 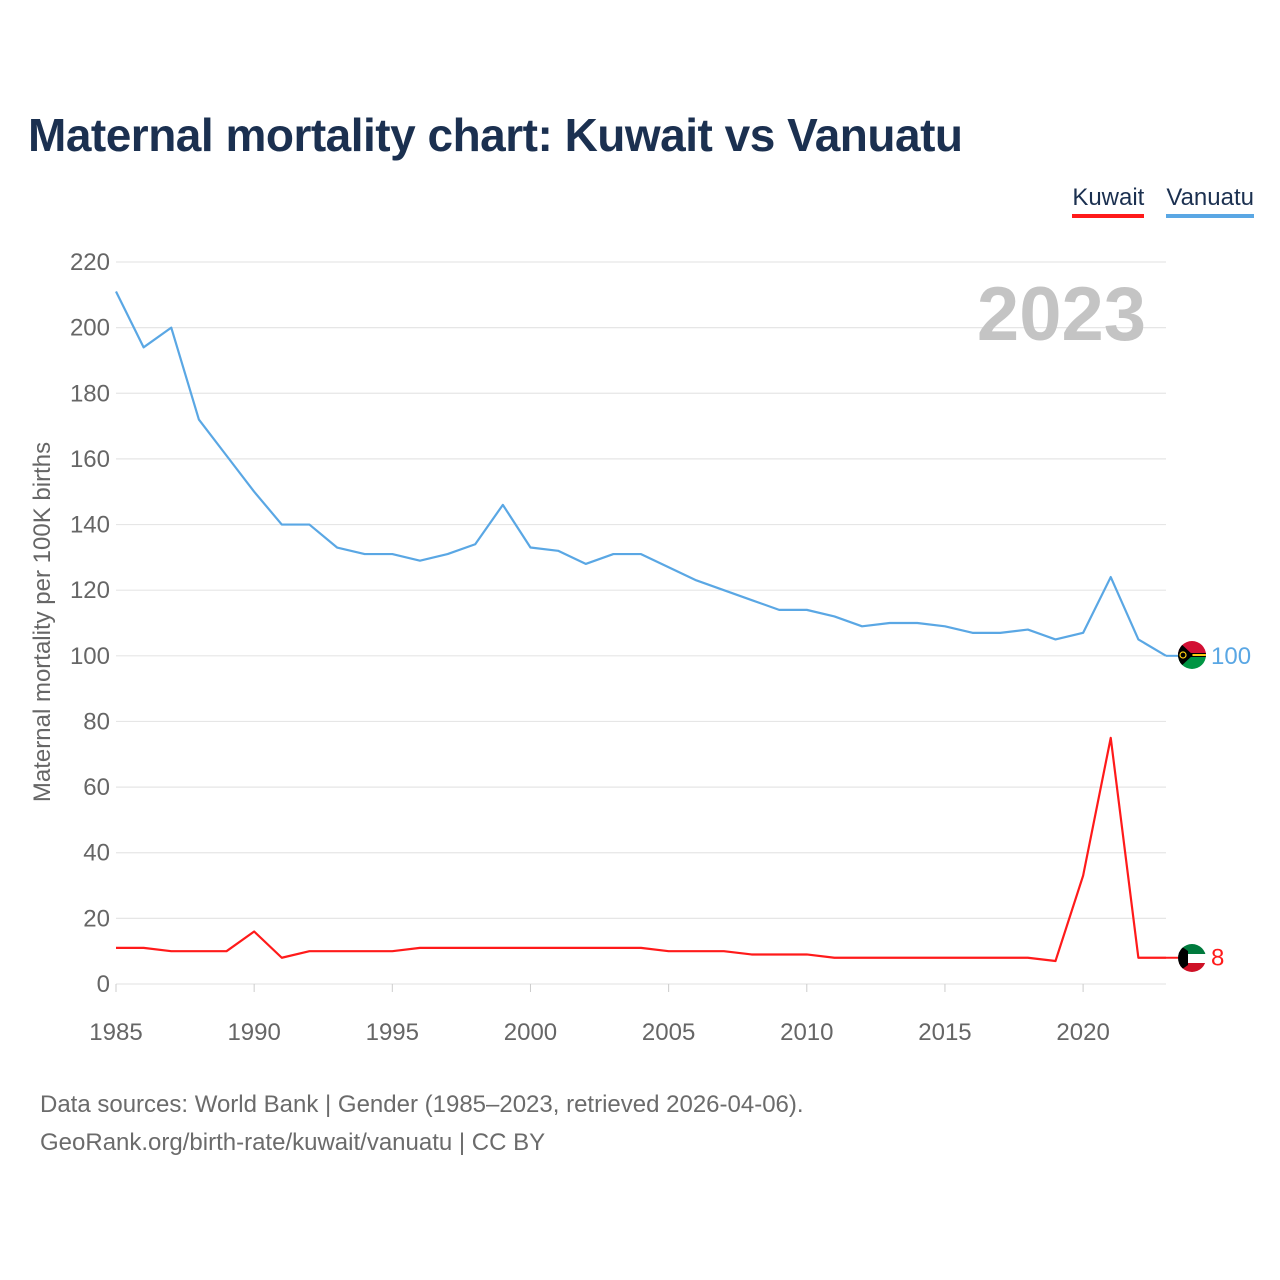 I want to click on kuwait-flag-icon, so click(x=1192, y=958).